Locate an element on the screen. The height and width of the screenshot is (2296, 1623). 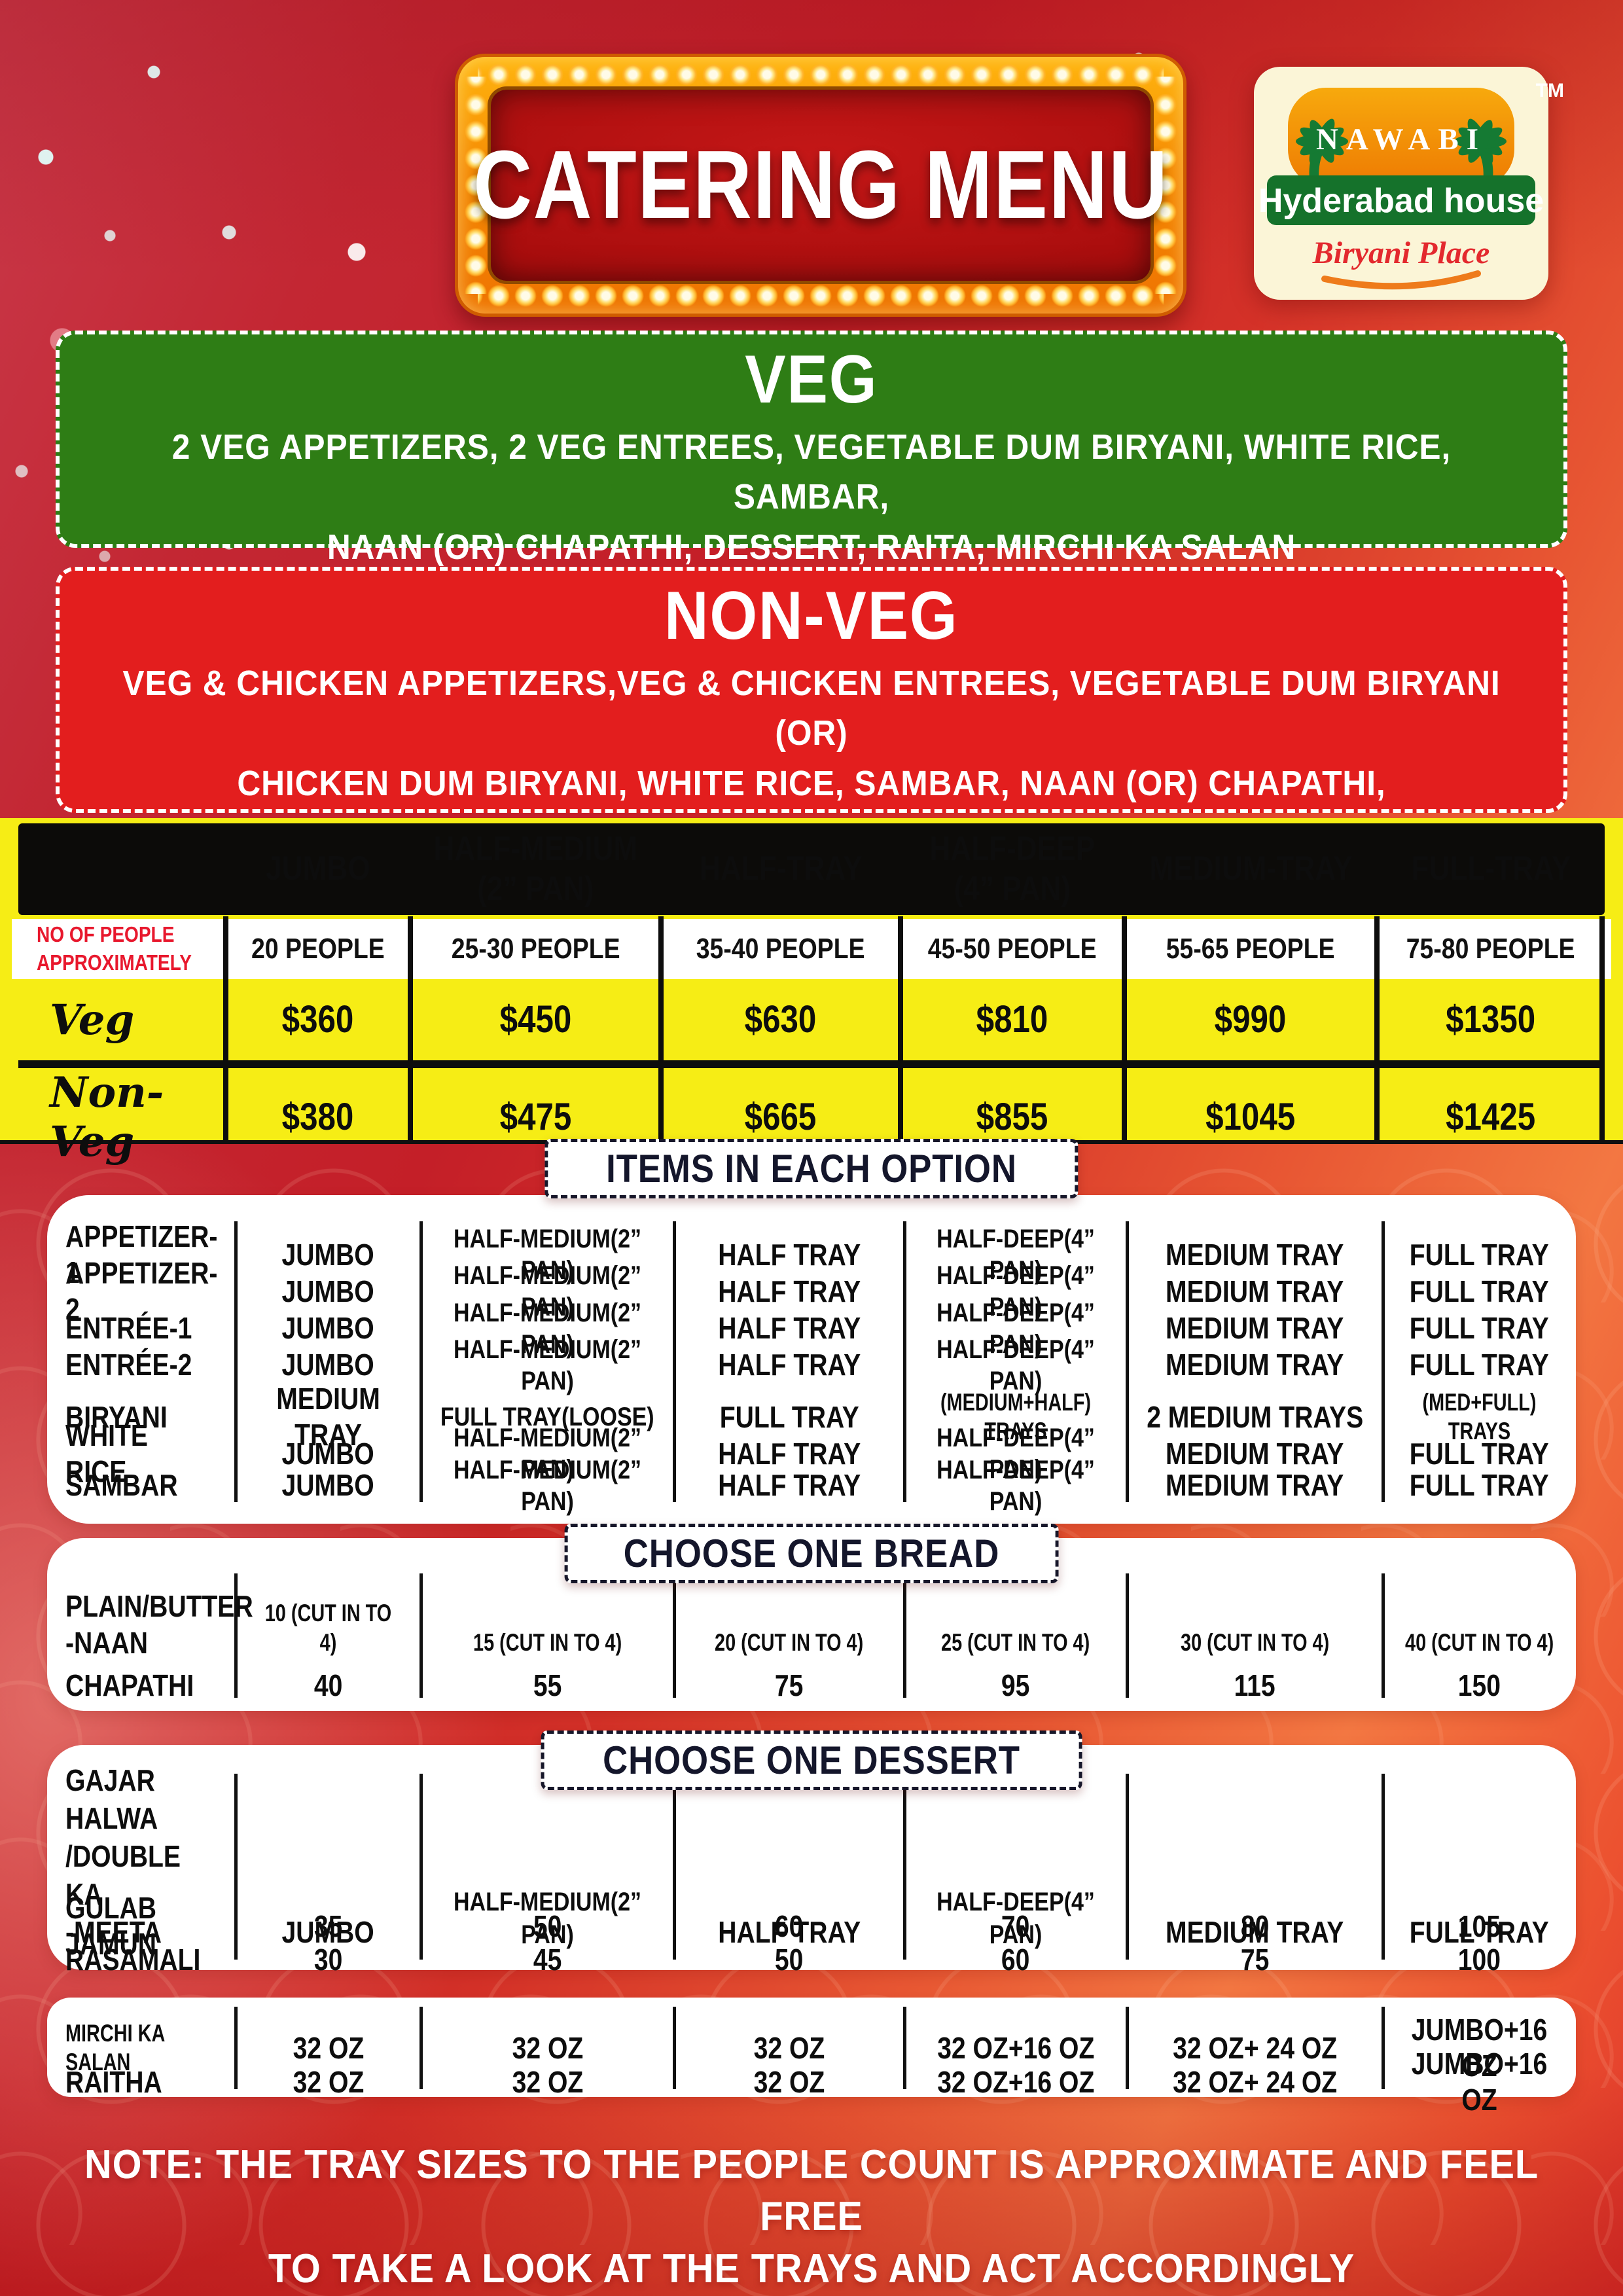
column-header: HALF-MEDIUM (2” PAN) is located at coordinates (535, 869).